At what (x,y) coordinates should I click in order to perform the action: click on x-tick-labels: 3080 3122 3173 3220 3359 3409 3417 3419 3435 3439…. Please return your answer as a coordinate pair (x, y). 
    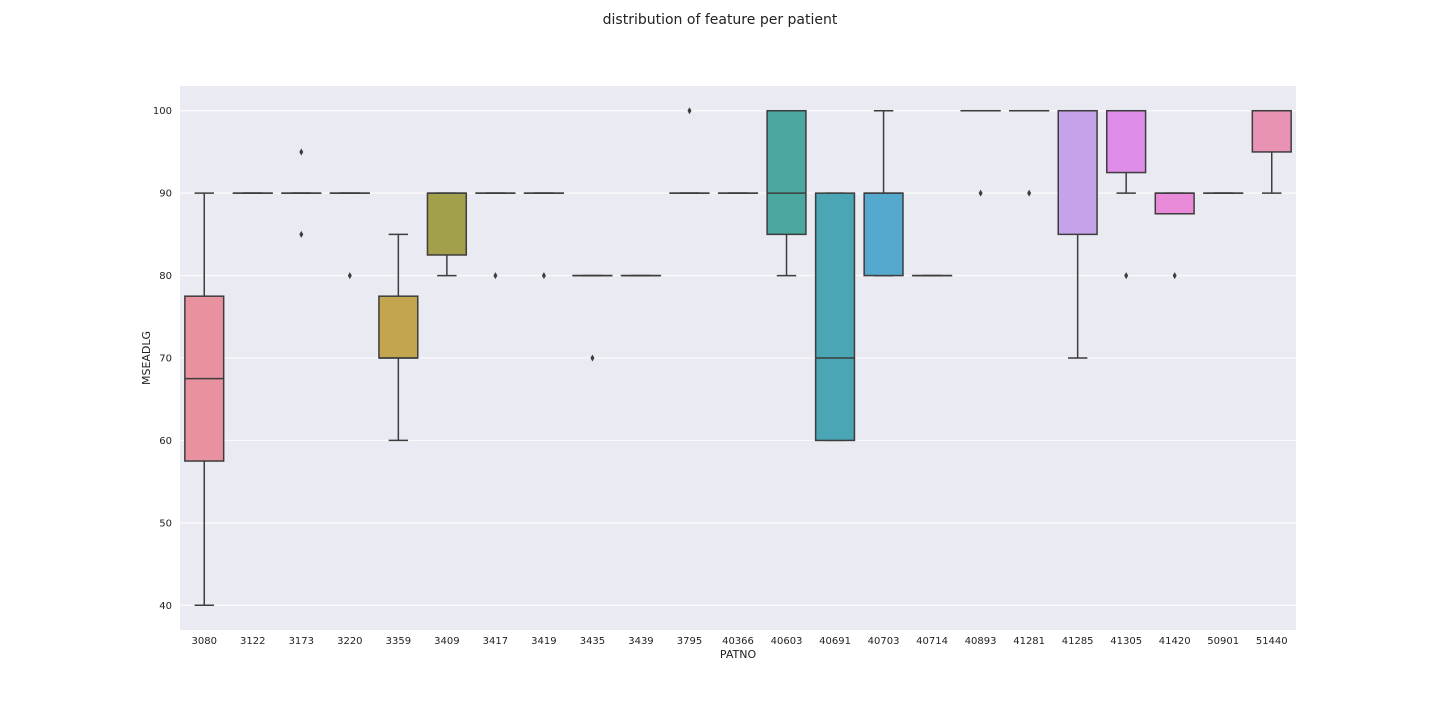
    Looking at the image, I should click on (740, 641).